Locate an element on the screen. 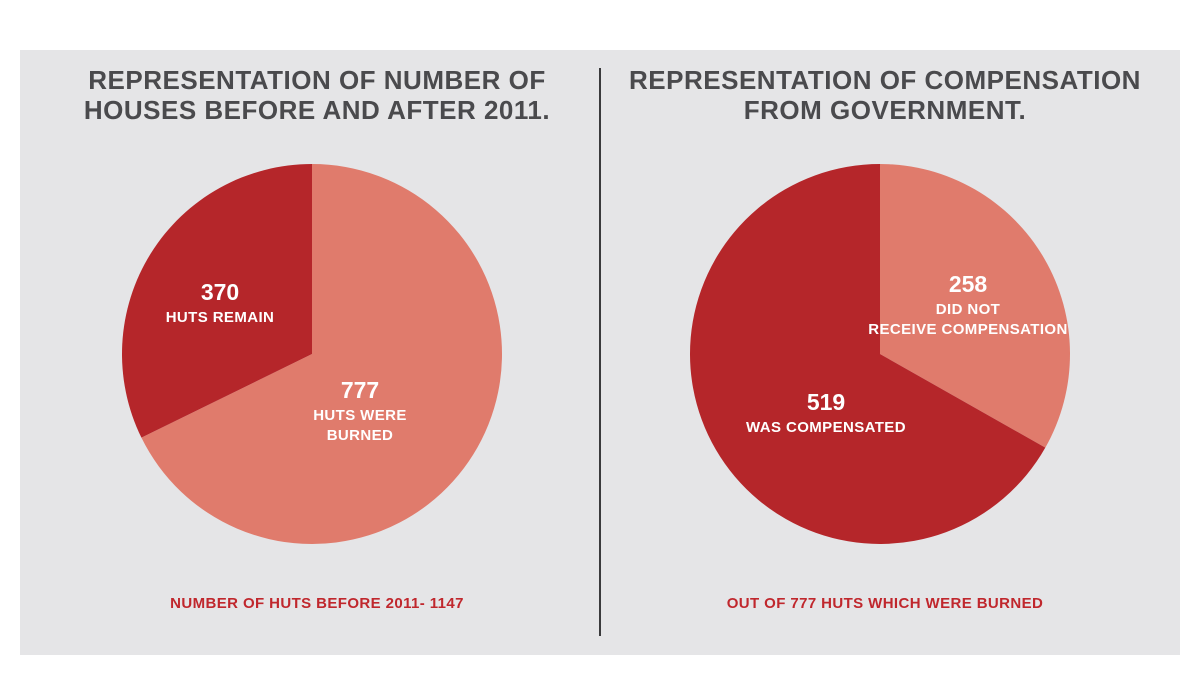  slice-category-label: HUTS REMAIN is located at coordinates (220, 317).